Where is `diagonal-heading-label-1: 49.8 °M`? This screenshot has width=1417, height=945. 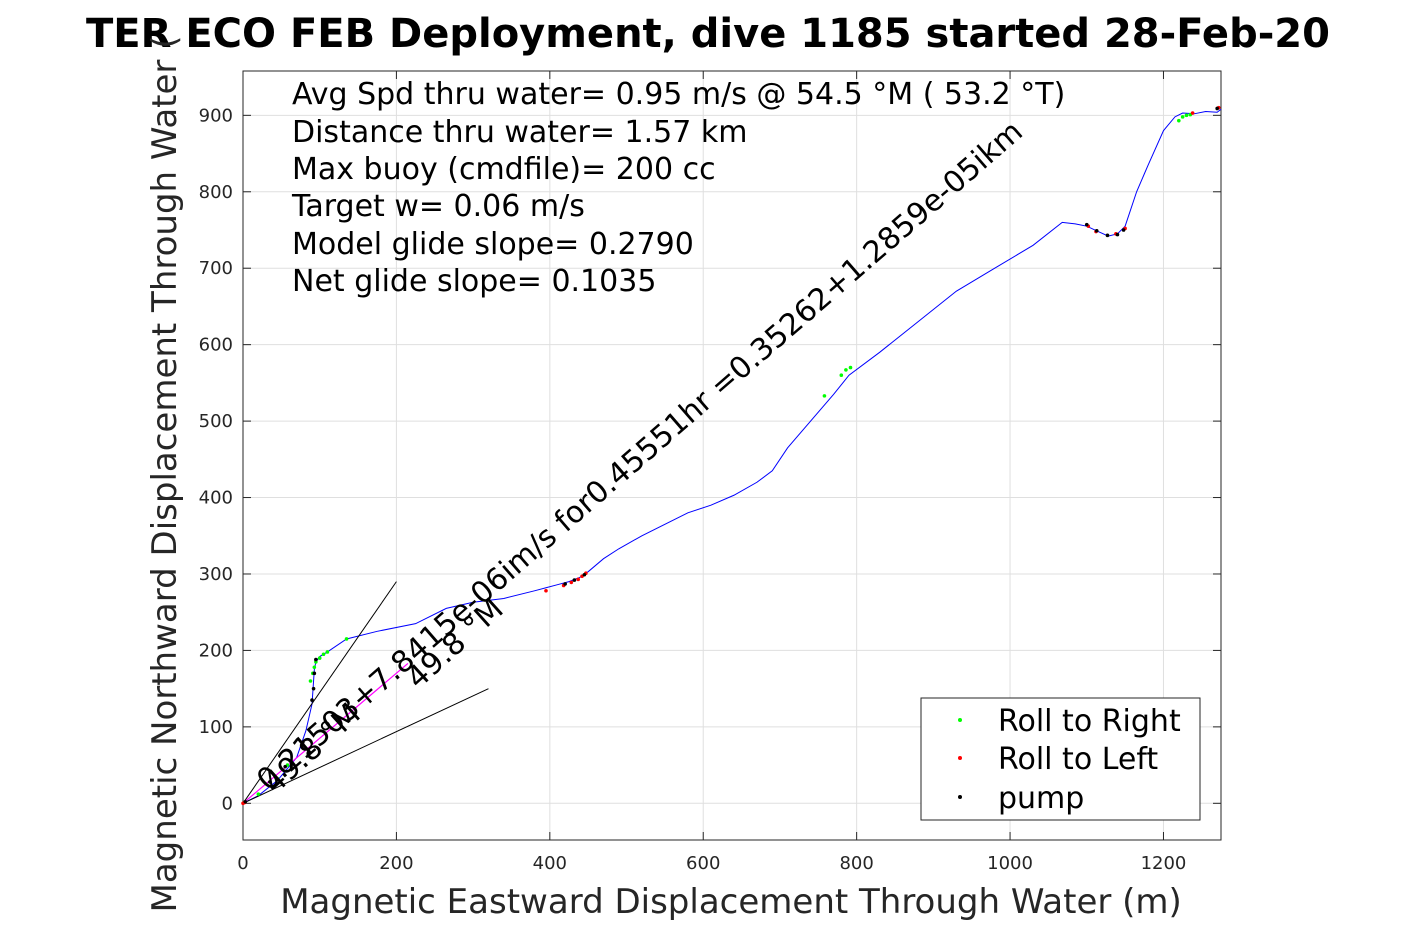 diagonal-heading-label-1: 49.8 °M is located at coordinates (312, 749).